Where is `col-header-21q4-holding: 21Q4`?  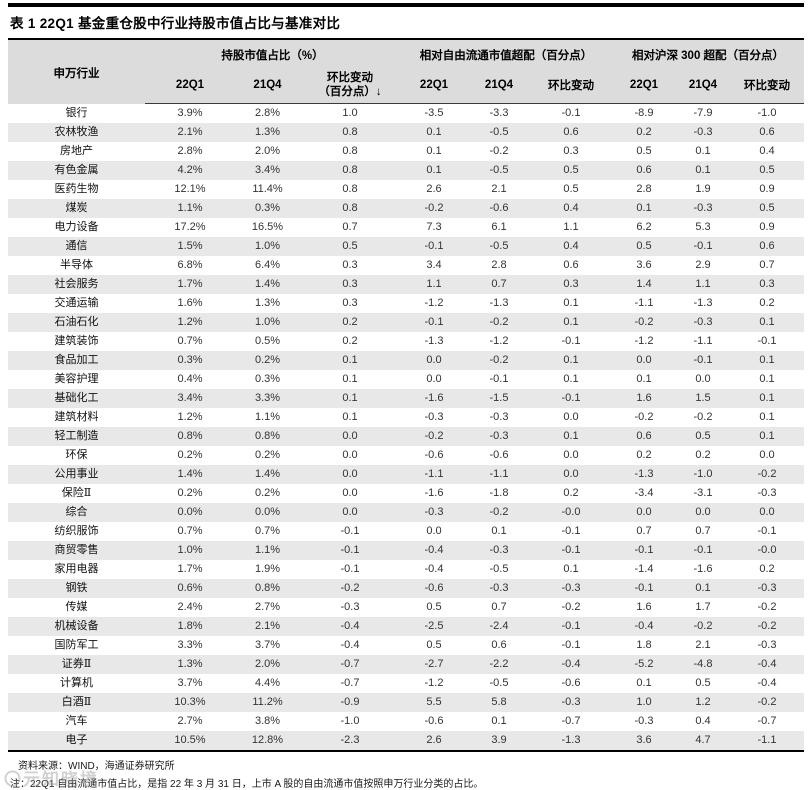 col-header-21q4-holding: 21Q4 is located at coordinates (267, 85).